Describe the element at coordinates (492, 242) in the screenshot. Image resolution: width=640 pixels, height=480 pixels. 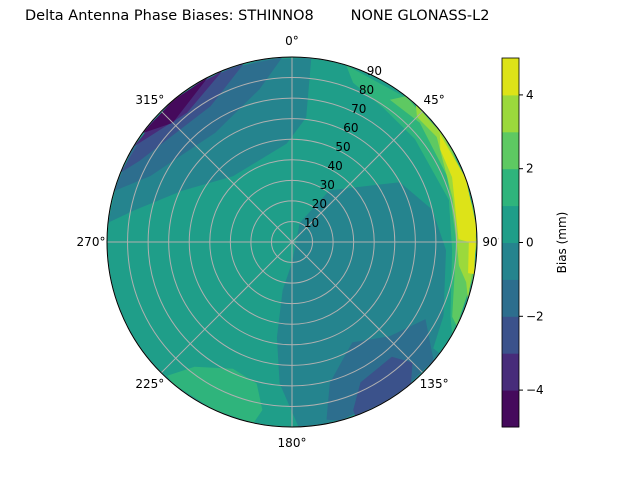
I see `angular-tick-label: 90°` at that location.